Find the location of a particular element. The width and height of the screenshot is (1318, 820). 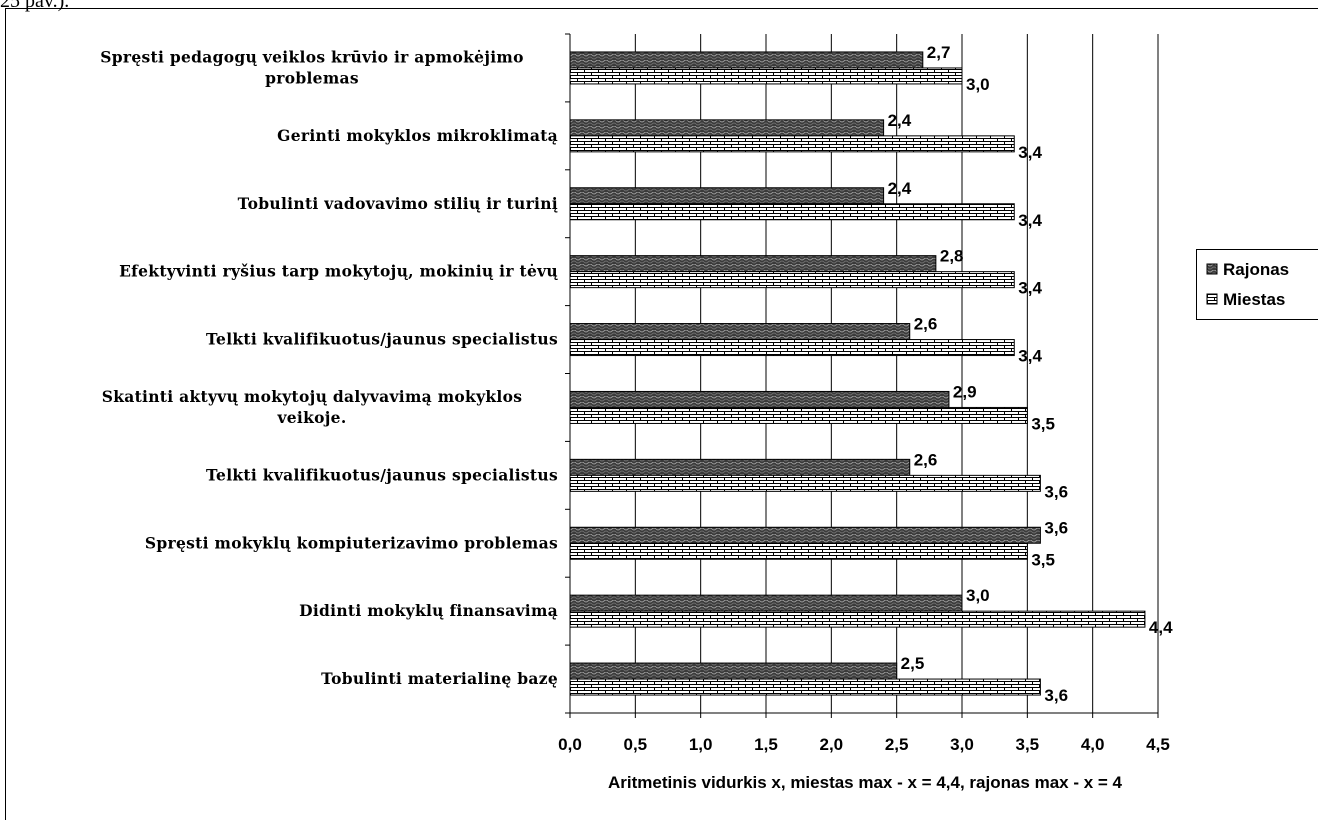

legend-swatch-miestas is located at coordinates (1212, 299).